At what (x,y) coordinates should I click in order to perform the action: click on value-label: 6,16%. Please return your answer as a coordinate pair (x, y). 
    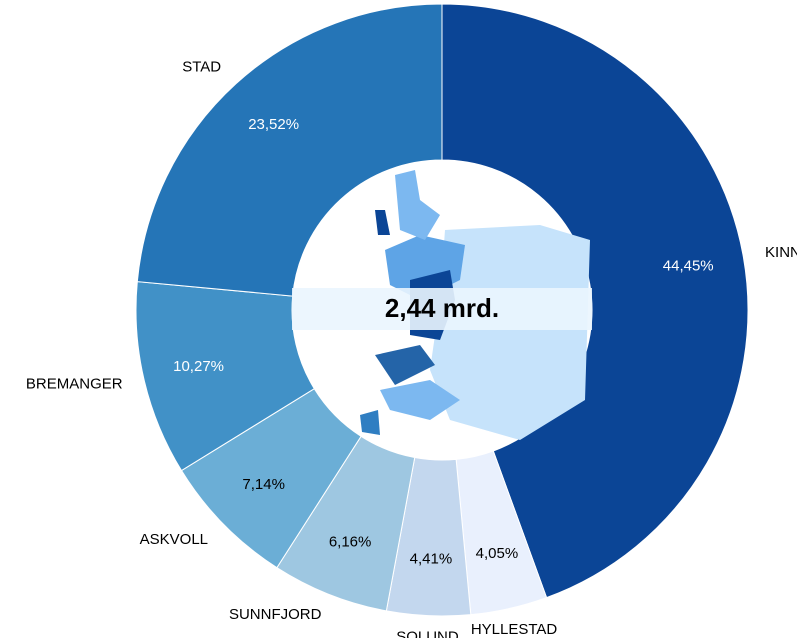
    Looking at the image, I should click on (350, 541).